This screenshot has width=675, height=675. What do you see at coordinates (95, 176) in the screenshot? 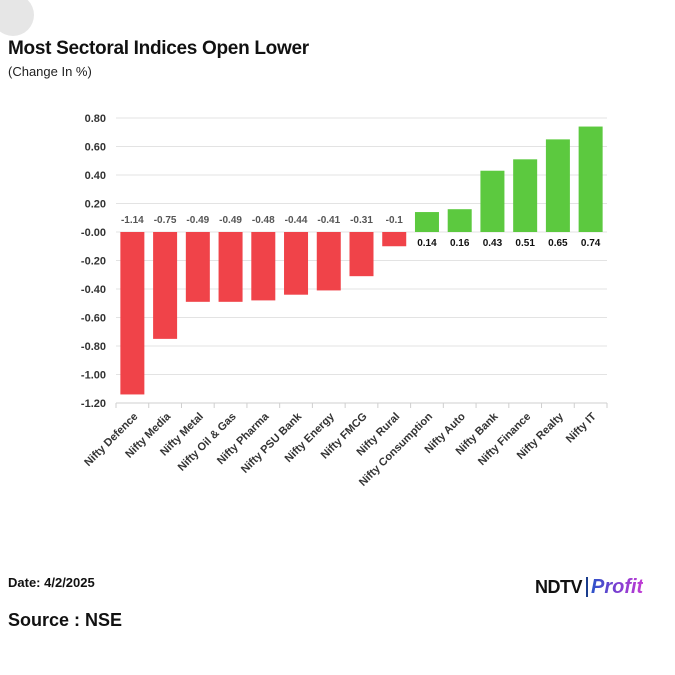
I see `y-tick-label: 0.40` at bounding box center [95, 176].